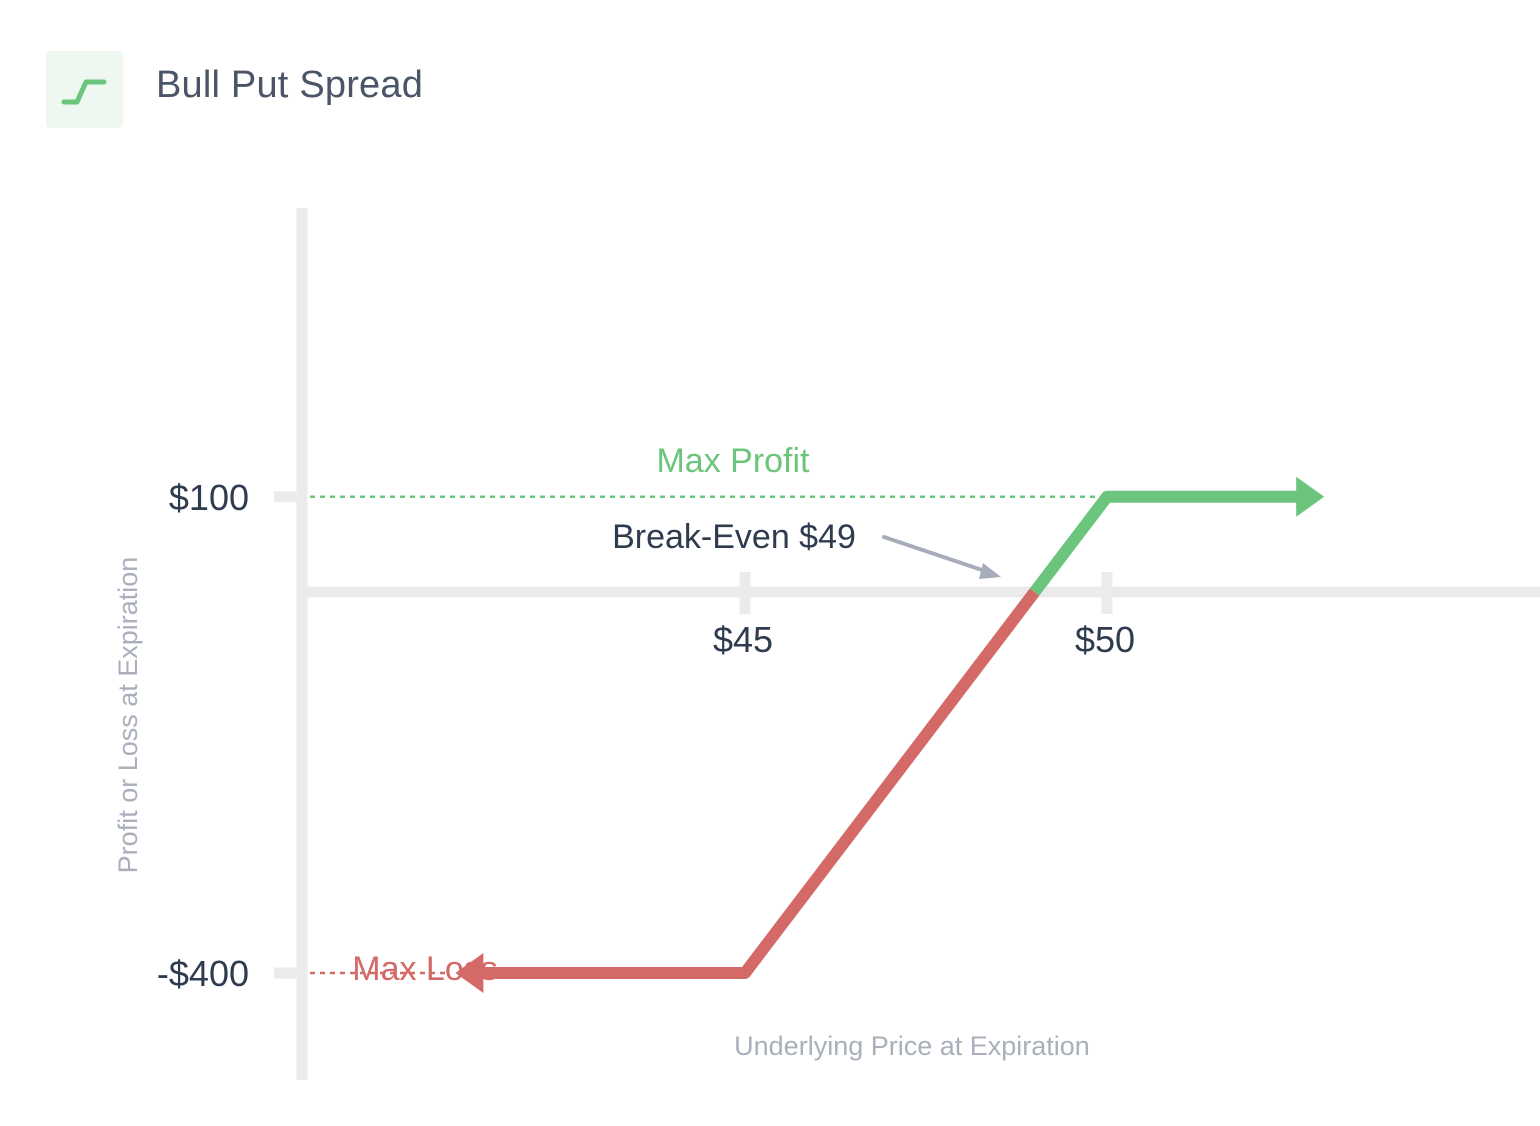 Image resolution: width=1540 pixels, height=1126 pixels. Describe the element at coordinates (912, 1046) in the screenshot. I see `x-axis-title: Underlying Price at Expiration` at that location.